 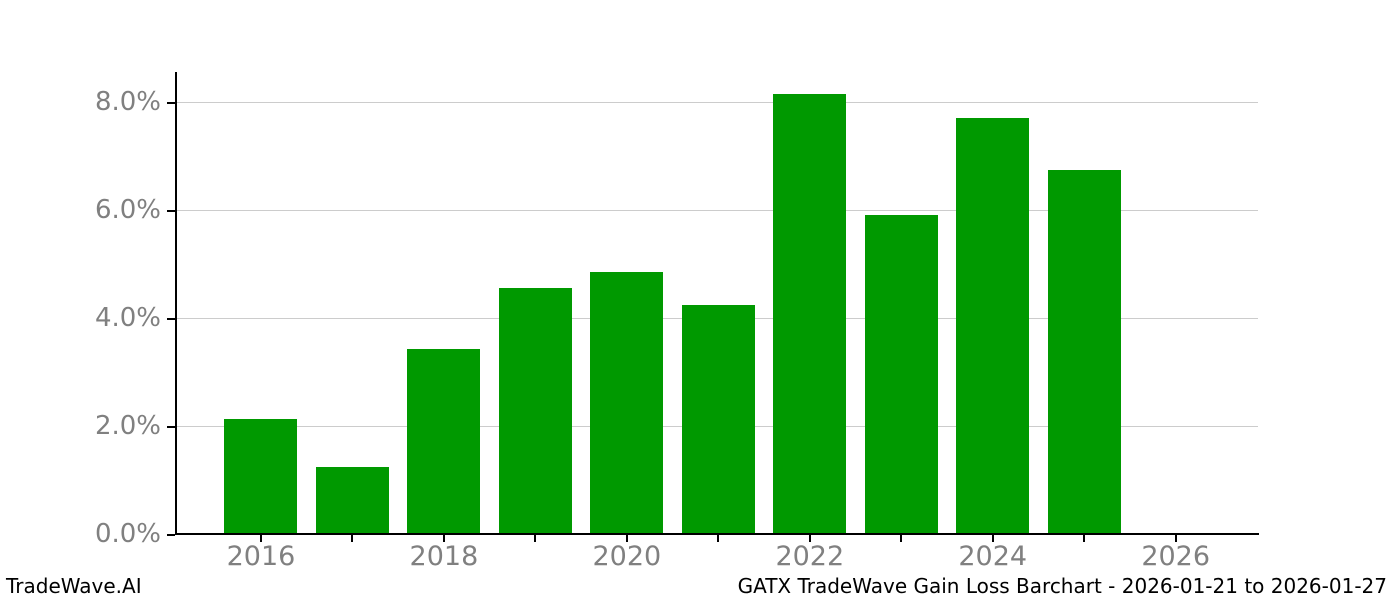 I want to click on bar-2022, so click(x=810, y=313).